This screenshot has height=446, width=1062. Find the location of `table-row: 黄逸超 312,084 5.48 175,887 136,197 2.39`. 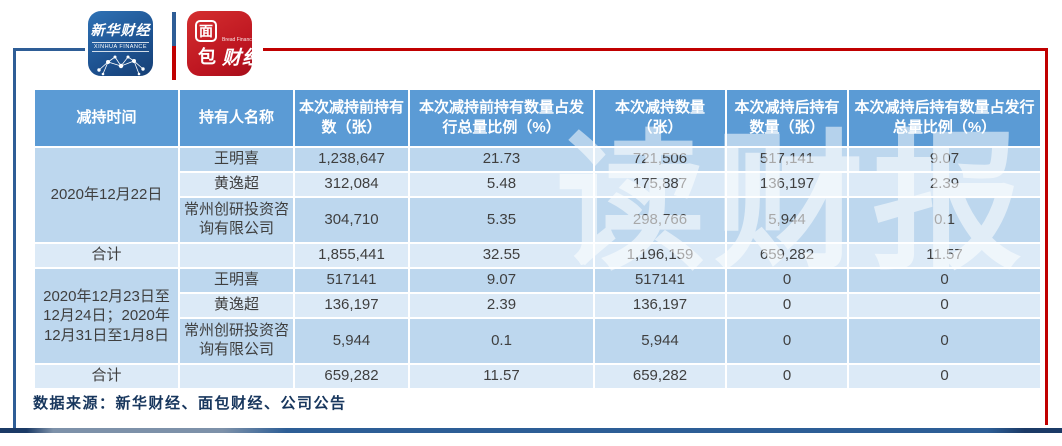

table-row: 黄逸超 312,084 5.48 175,887 136,197 2.39 is located at coordinates (538, 184).